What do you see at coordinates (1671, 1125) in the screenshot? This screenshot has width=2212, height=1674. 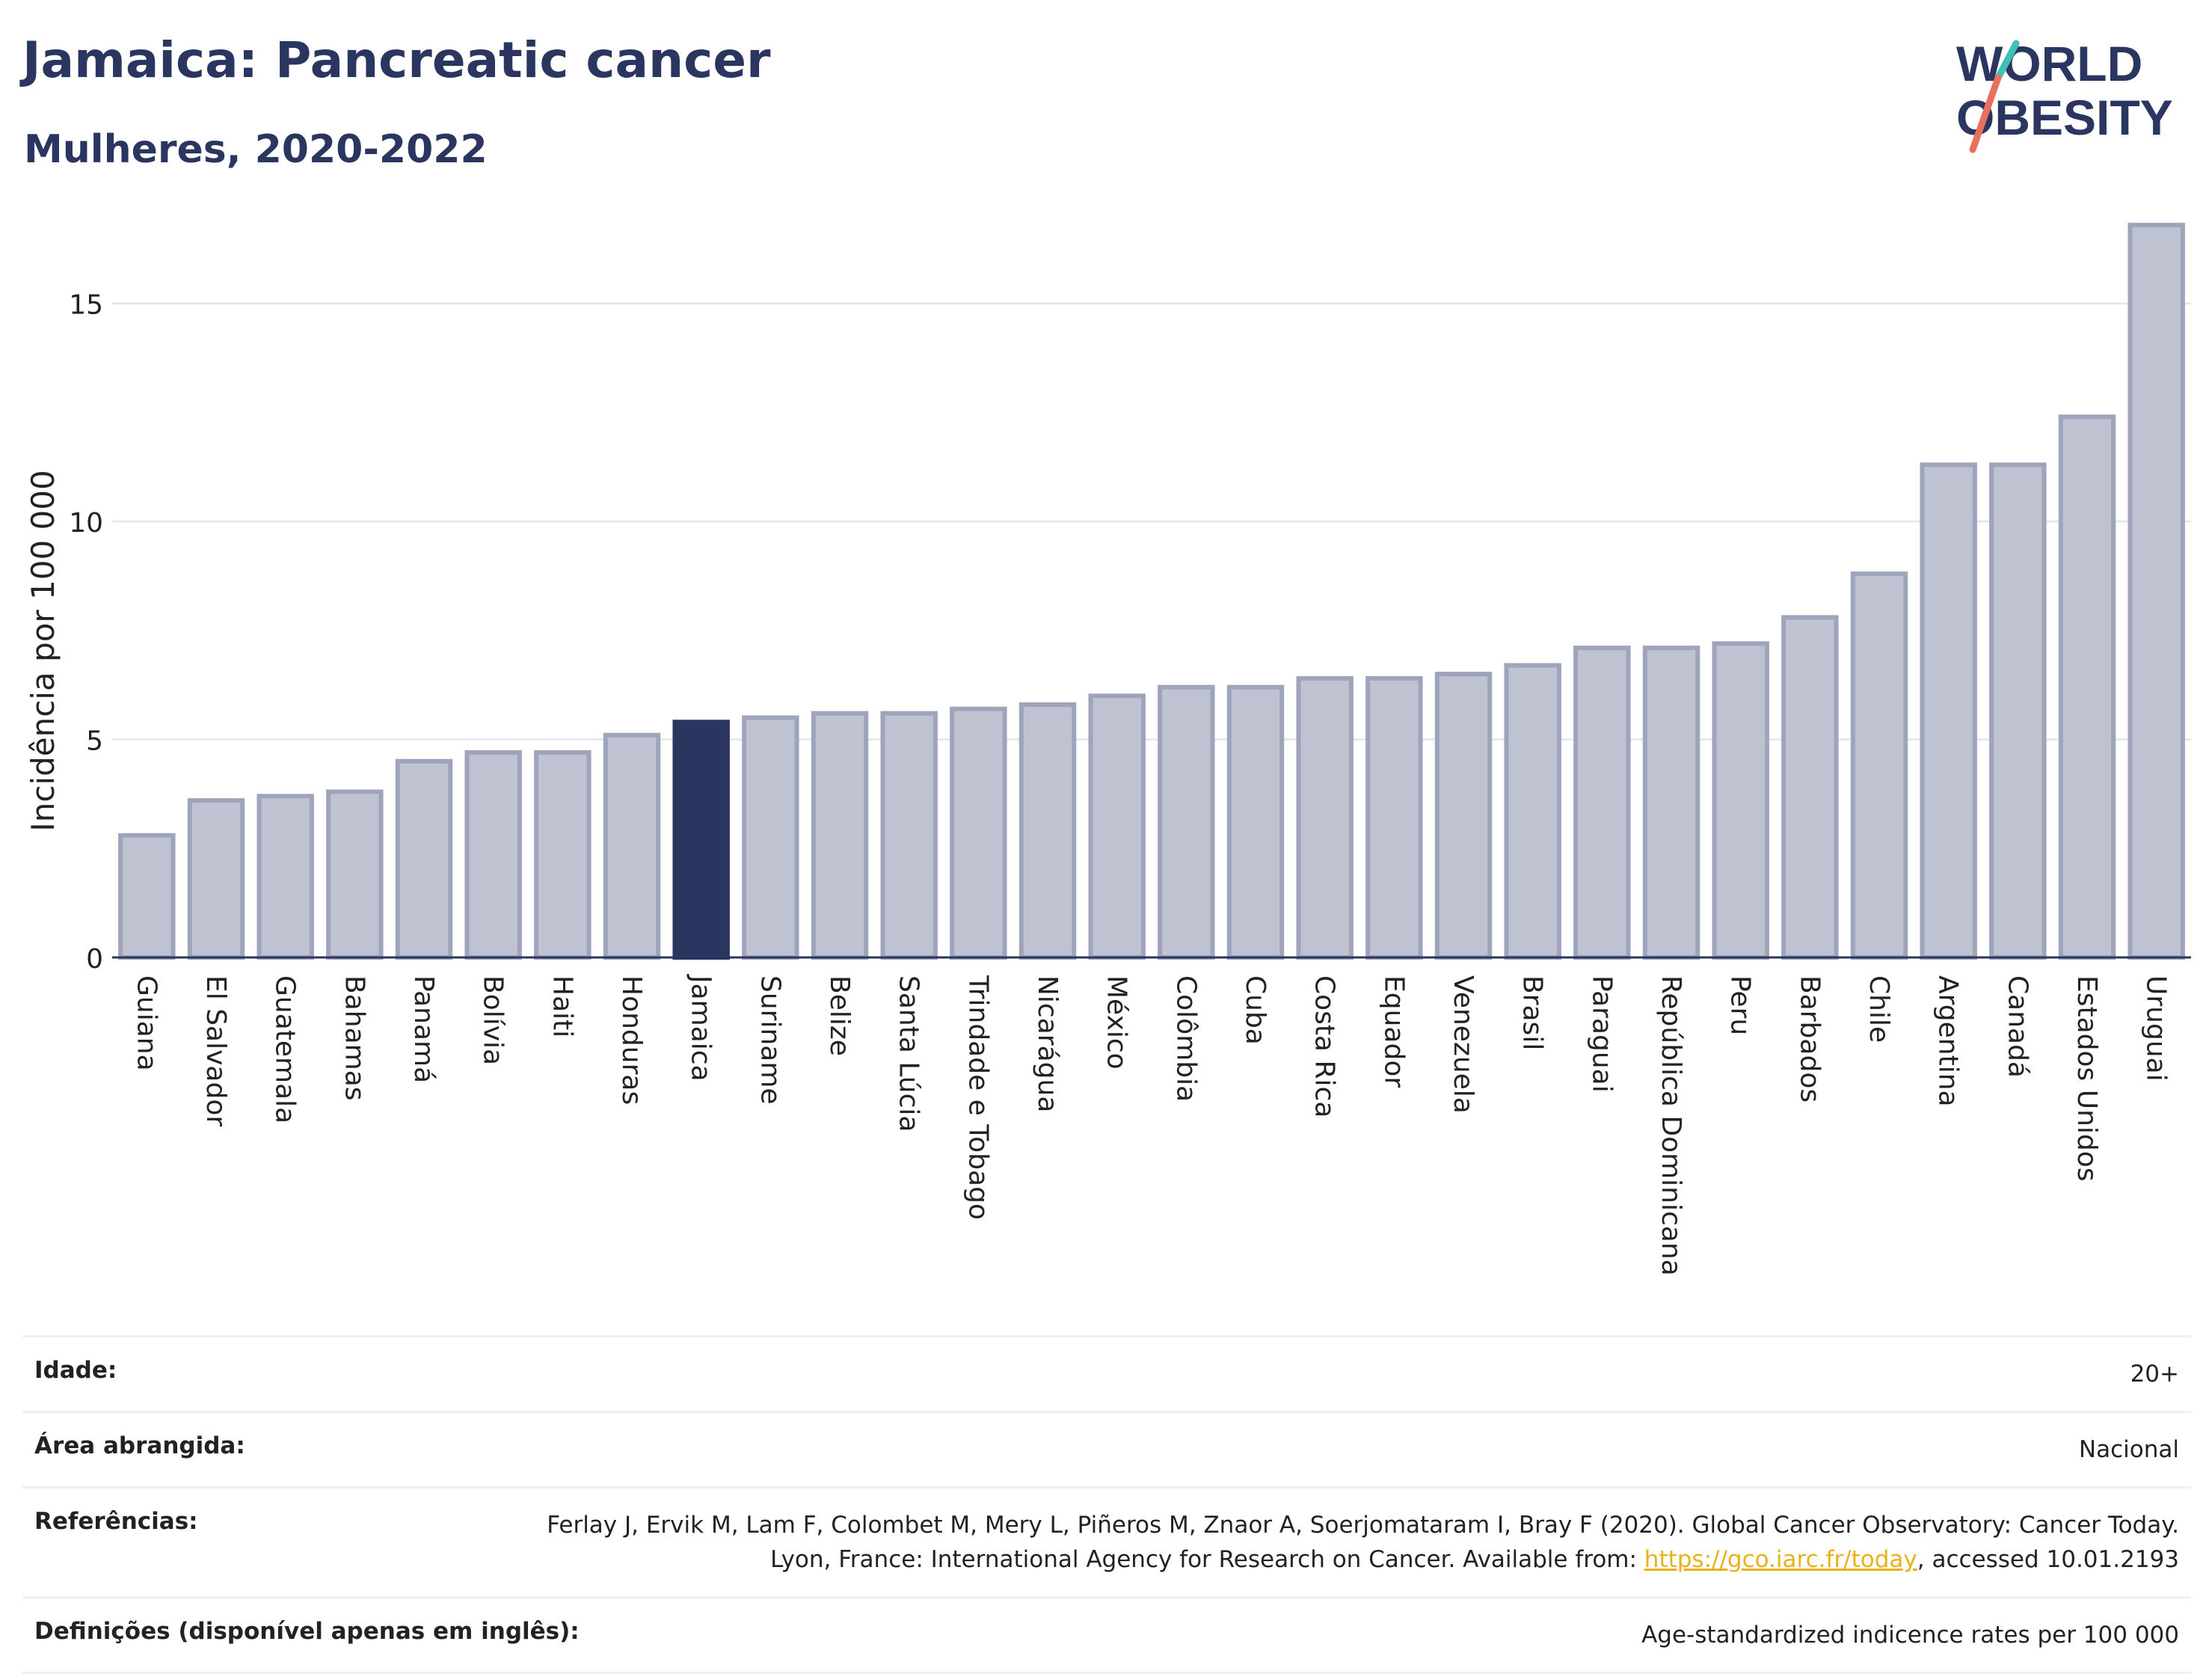 I see `x-tick-label: República Dominicana` at bounding box center [1671, 1125].